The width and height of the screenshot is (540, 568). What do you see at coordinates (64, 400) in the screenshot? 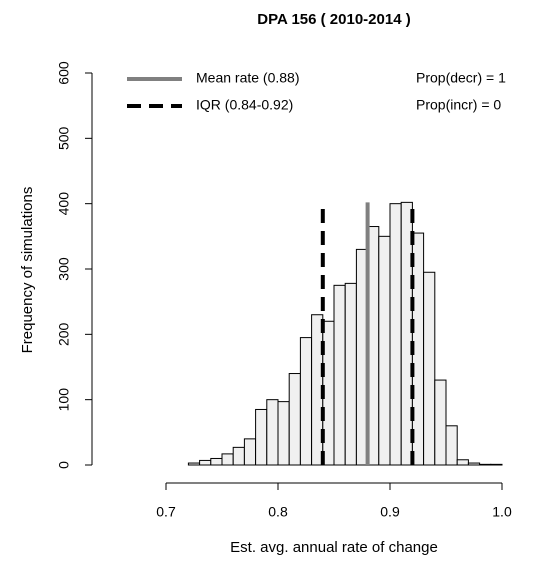
I see `y-tick-label: 100` at bounding box center [64, 400].